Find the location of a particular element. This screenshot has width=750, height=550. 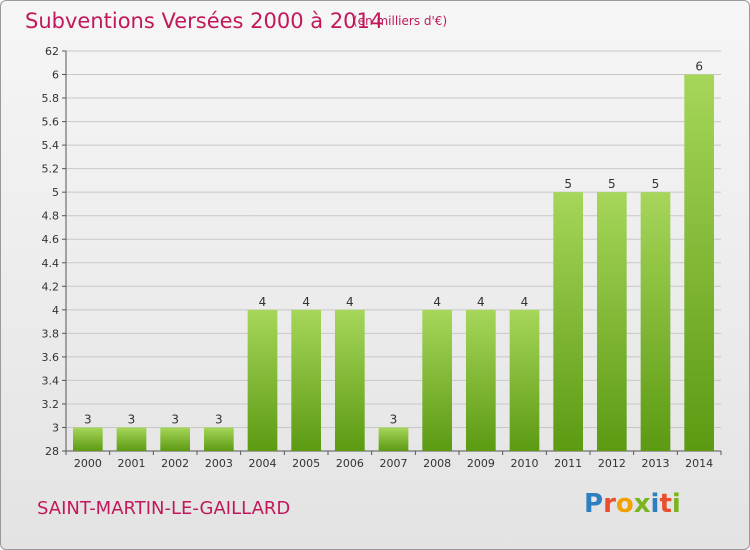

x-tick-label: 2012 is located at coordinates (612, 463).